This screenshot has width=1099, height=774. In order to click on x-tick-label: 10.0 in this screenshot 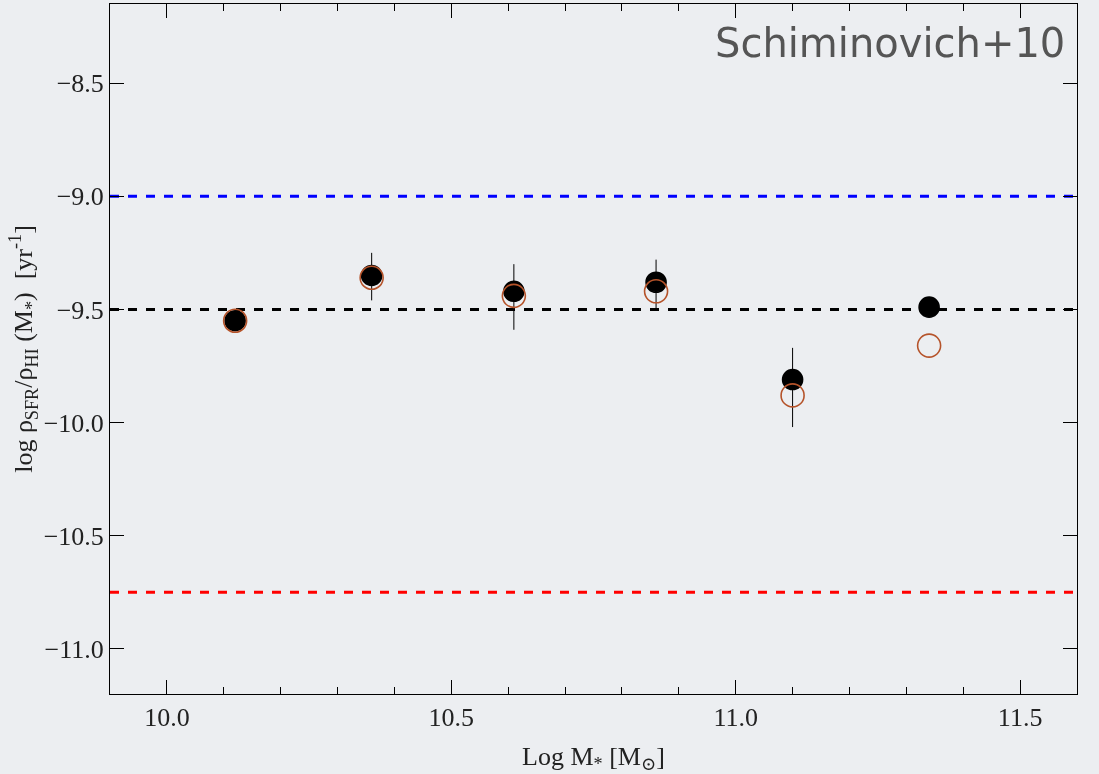, I will do `click(167, 718)`.